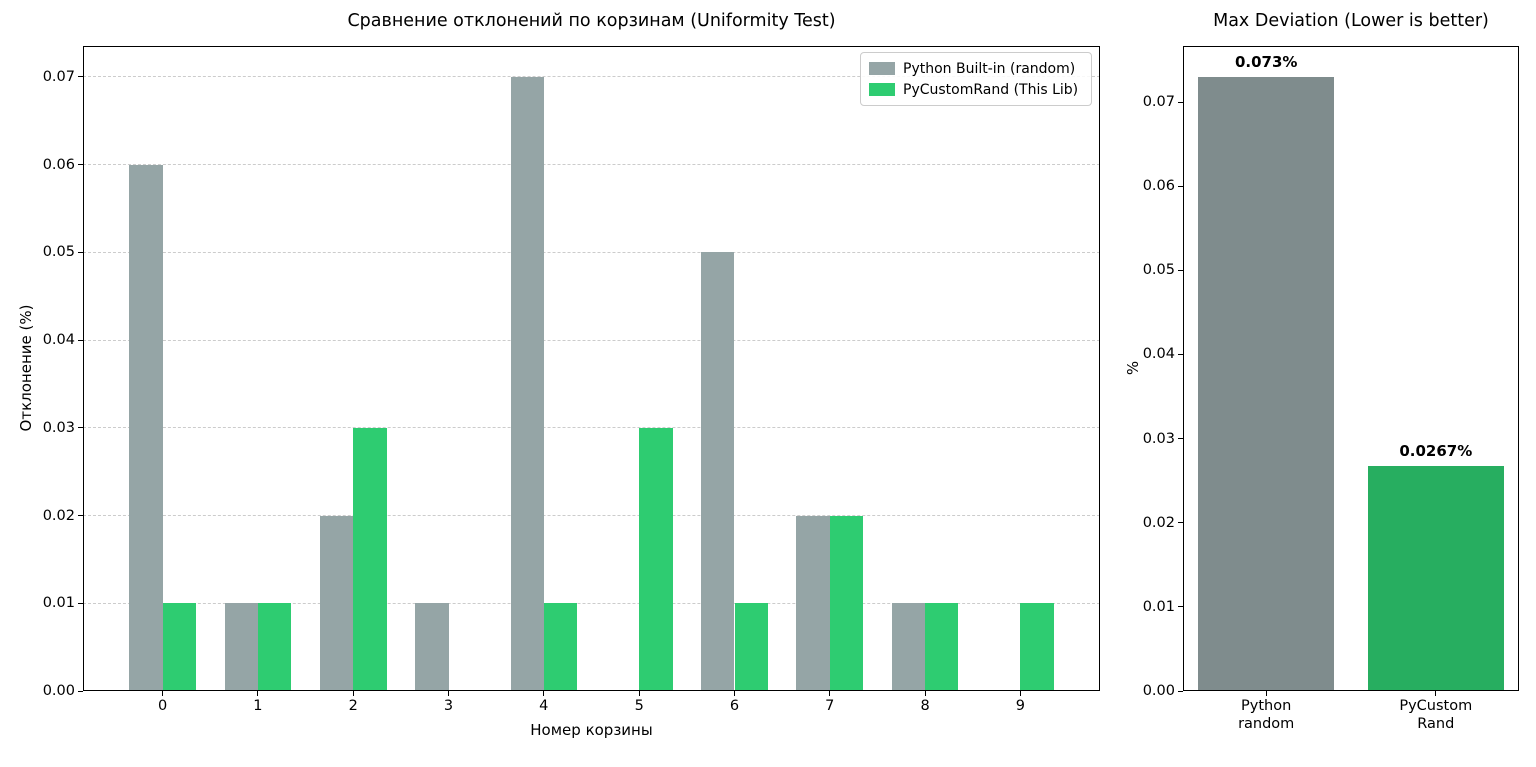  Describe the element at coordinates (544, 706) in the screenshot. I see `x-tick-label: 4` at that location.